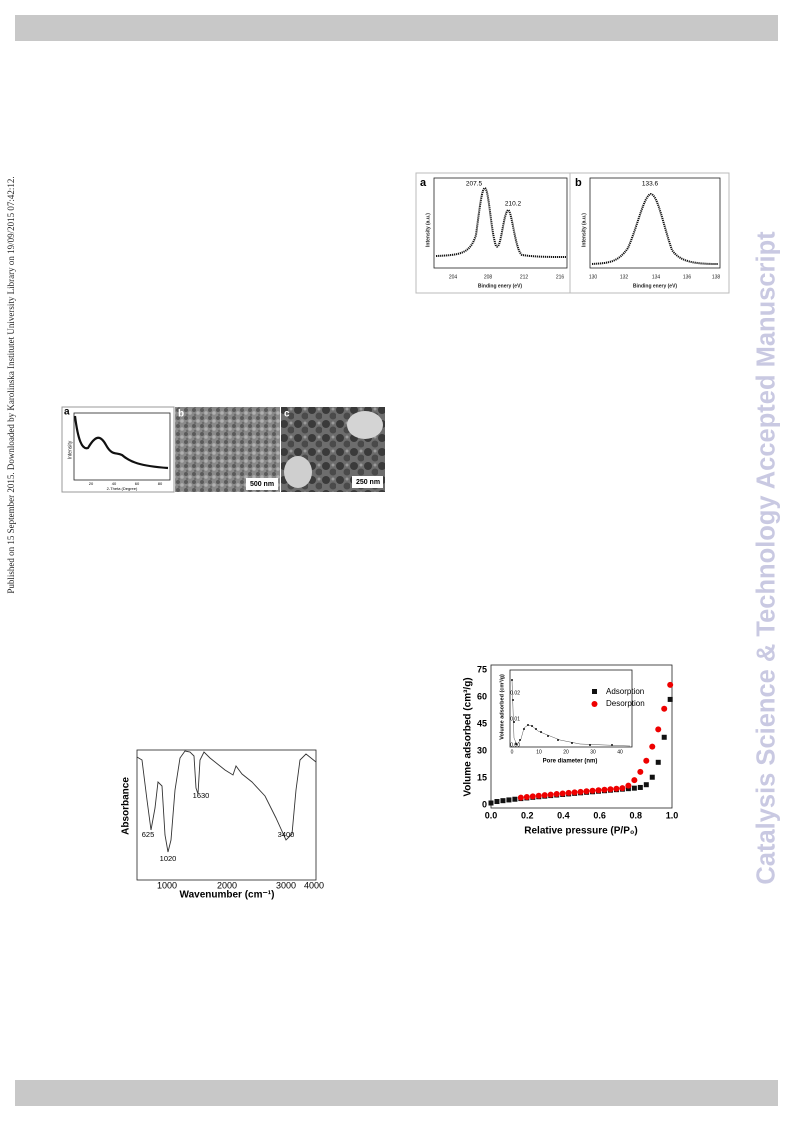  Describe the element at coordinates (314, 885) in the screenshot. I see `x-tick-label: 4000` at that location.